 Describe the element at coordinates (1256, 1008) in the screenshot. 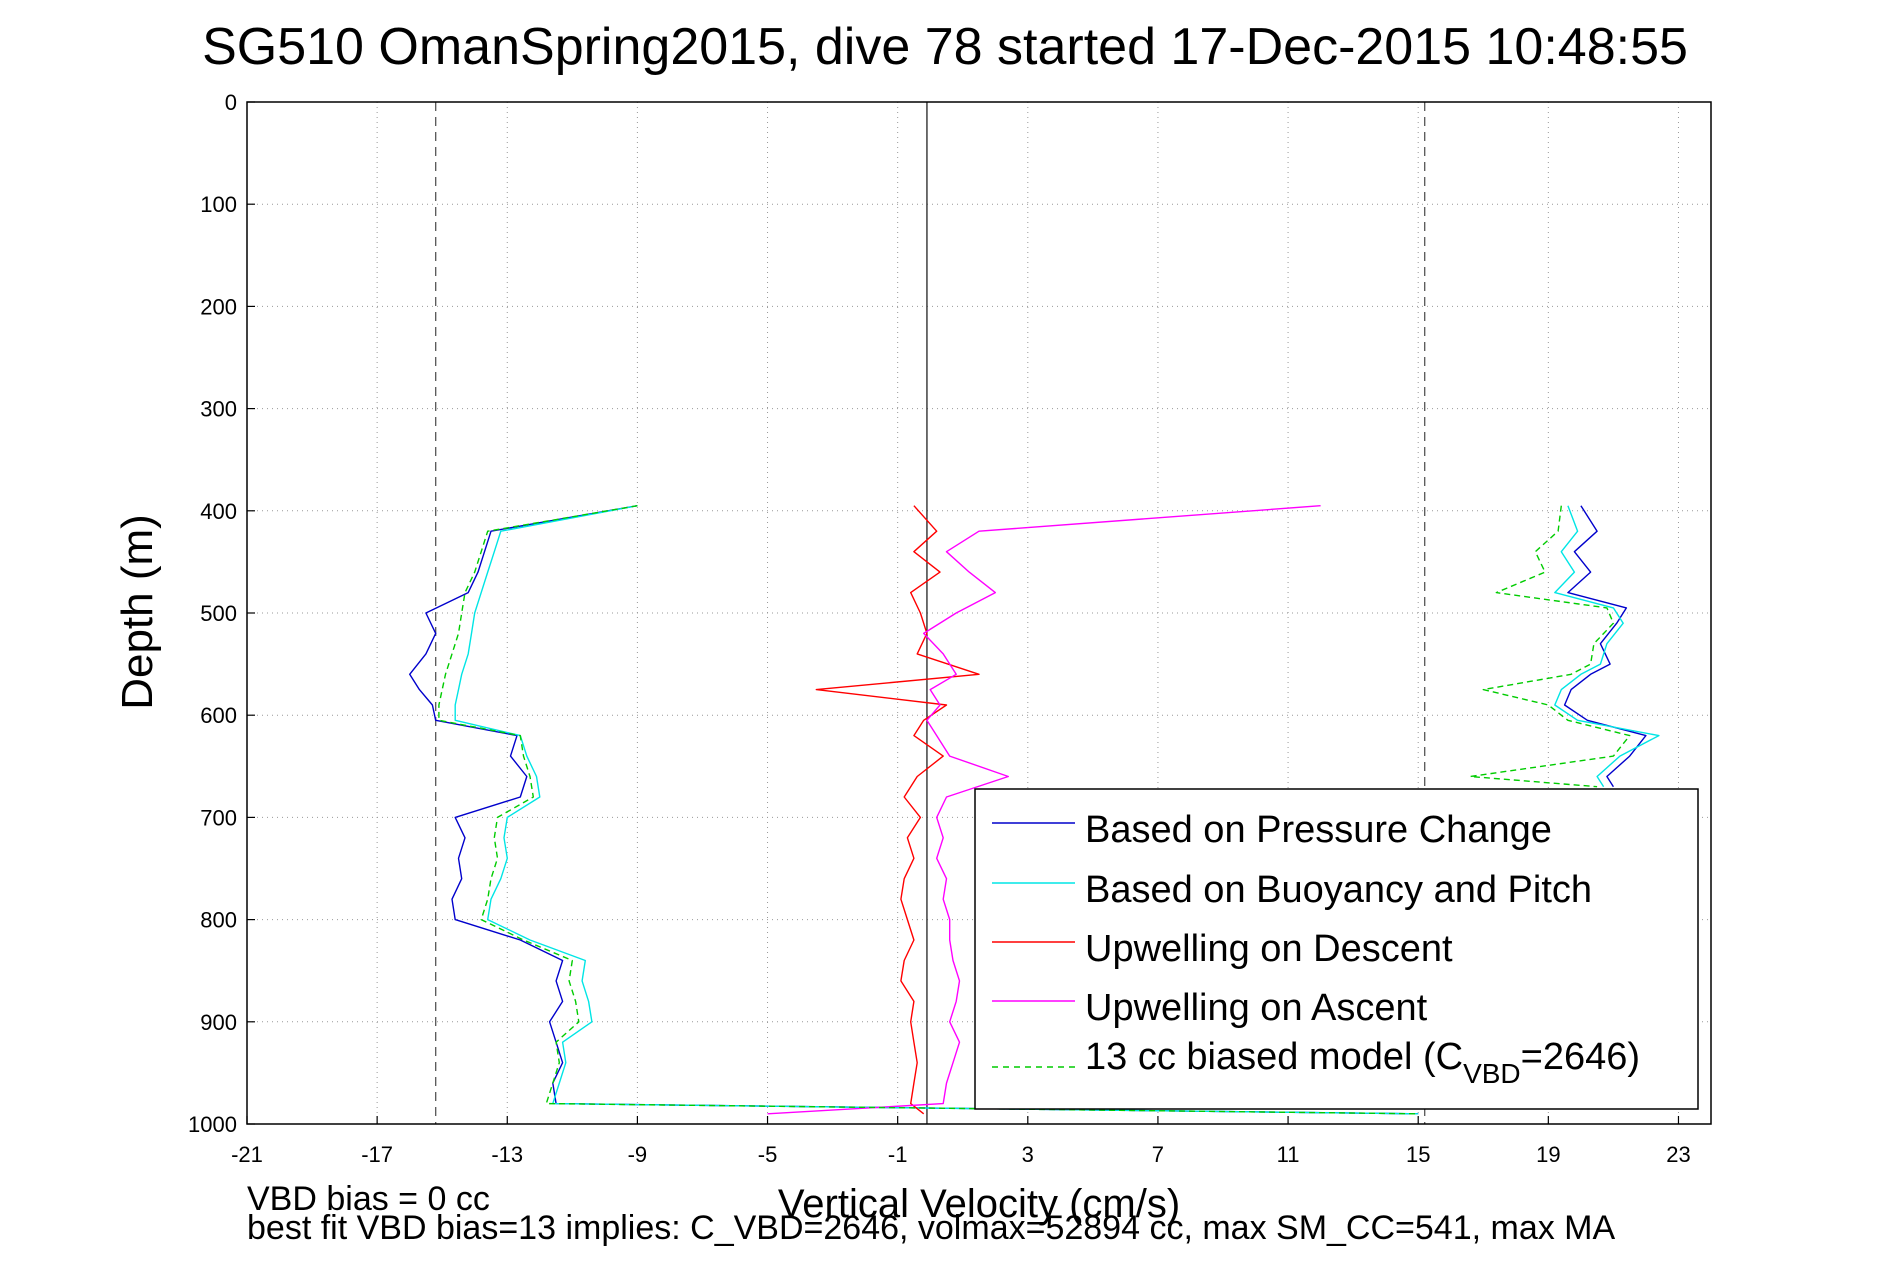

I see `legend-label-ascent: Upwelling on Ascent` at that location.